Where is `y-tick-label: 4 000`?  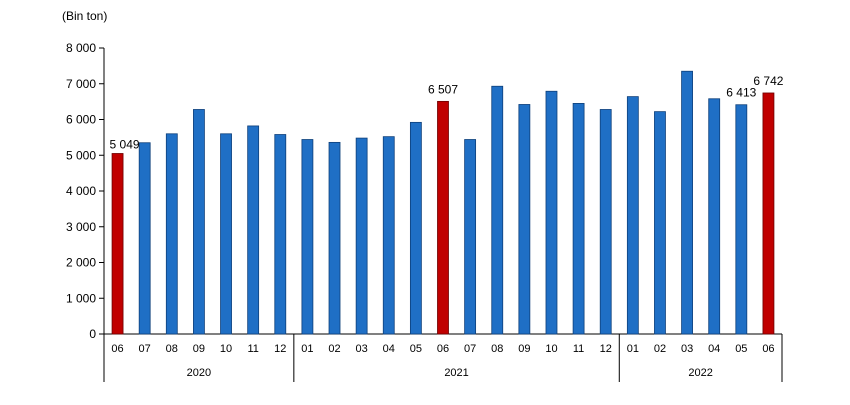 y-tick-label: 4 000 is located at coordinates (81, 191).